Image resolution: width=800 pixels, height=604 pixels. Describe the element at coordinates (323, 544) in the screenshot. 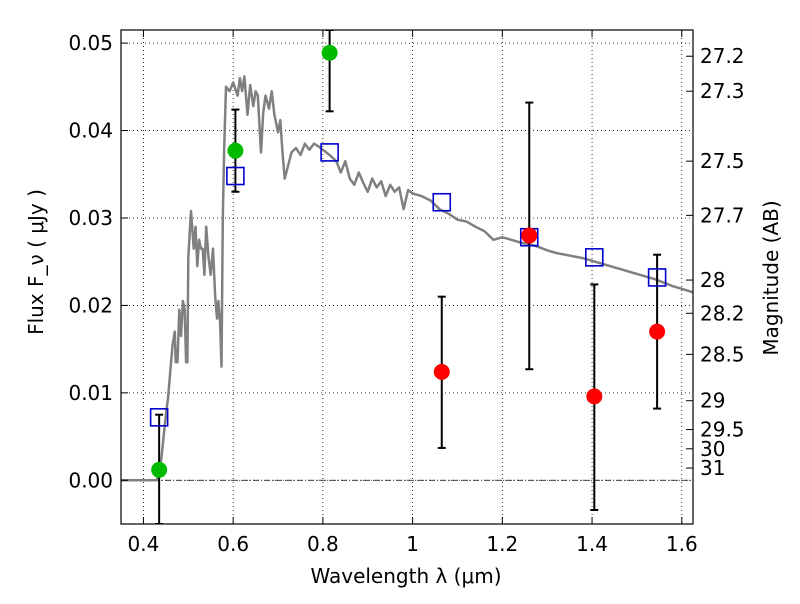

I see `x-tick-label: 0.8` at that location.